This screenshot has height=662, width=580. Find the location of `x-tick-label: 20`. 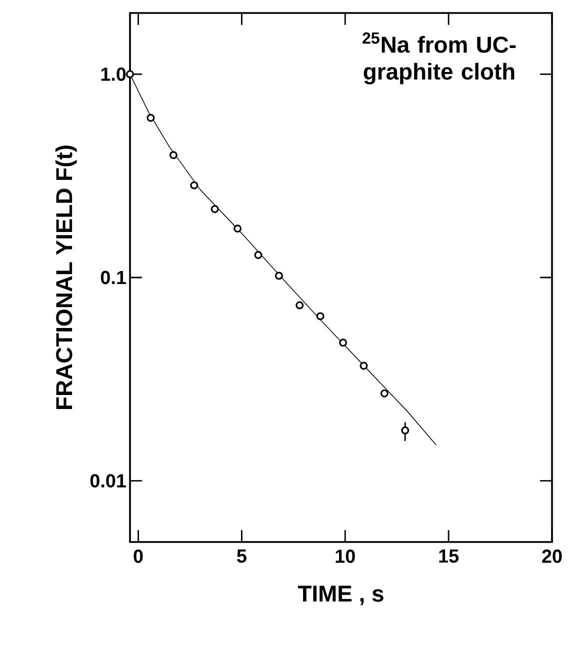

x-tick-label: 20 is located at coordinates (552, 556).